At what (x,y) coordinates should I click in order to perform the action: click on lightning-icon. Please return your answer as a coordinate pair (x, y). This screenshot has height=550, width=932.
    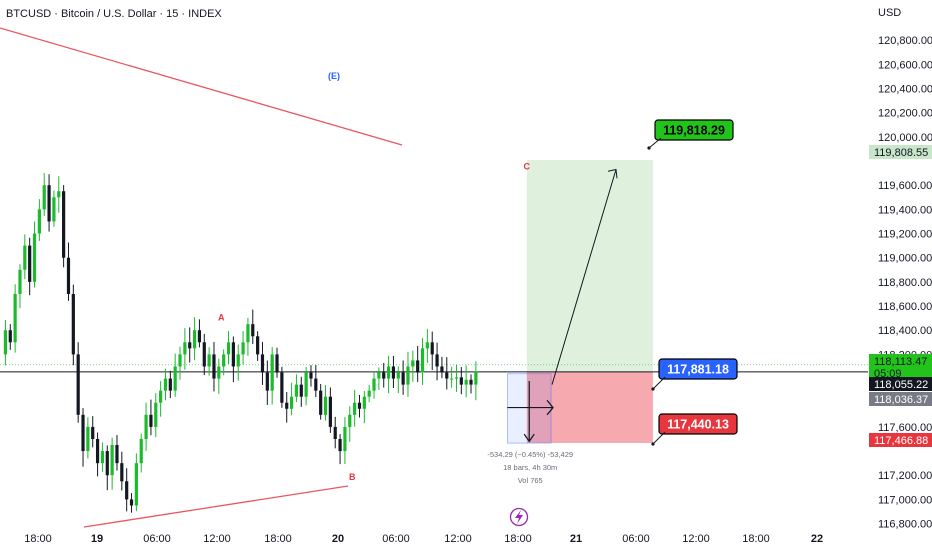
    Looking at the image, I should click on (519, 517).